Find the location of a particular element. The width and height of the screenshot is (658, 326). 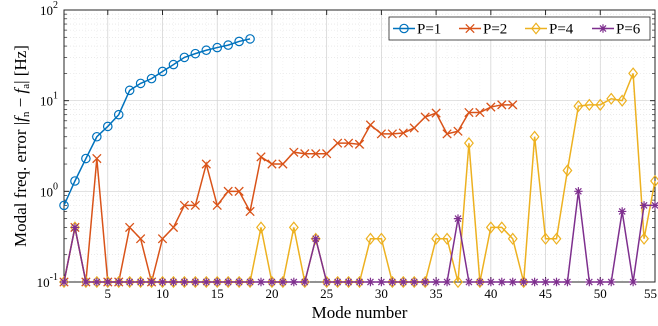

x-tick-label: 10 is located at coordinates (162, 293).